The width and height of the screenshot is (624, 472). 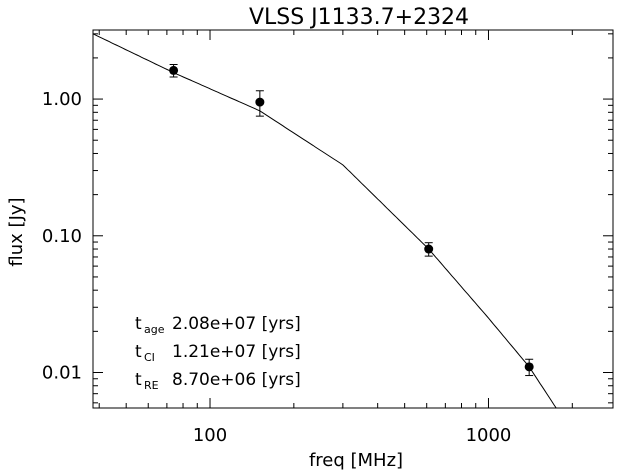 What do you see at coordinates (16, 231) in the screenshot?
I see `y-axis-label: flux [Jy]` at bounding box center [16, 231].